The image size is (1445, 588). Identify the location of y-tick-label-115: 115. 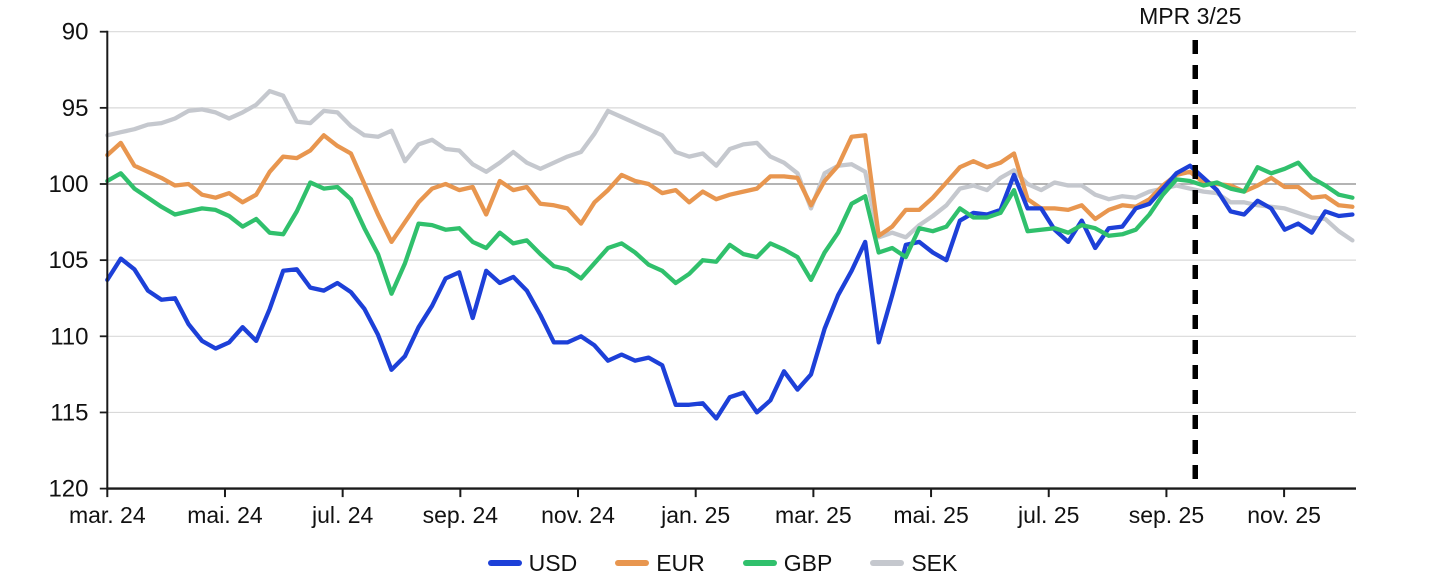
(69, 412).